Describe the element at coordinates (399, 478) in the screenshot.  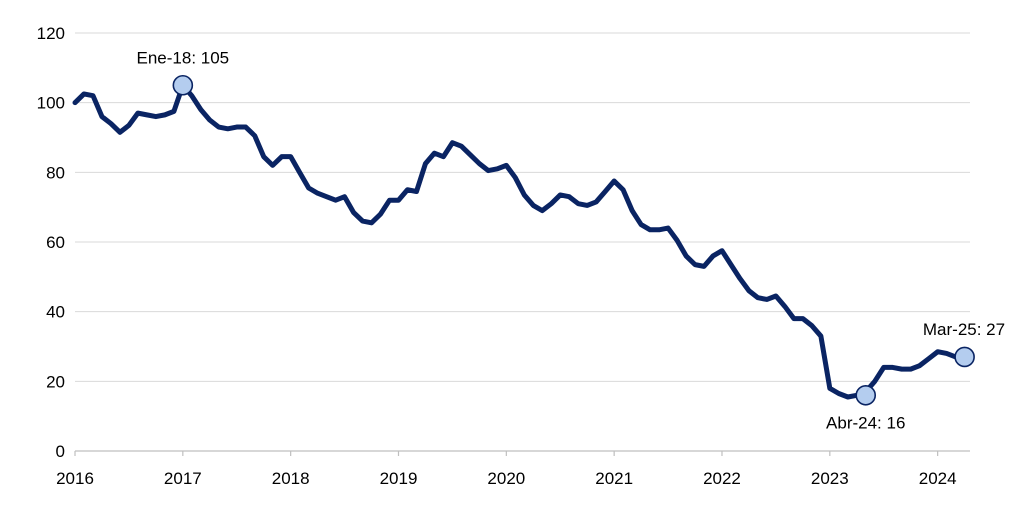
I see `x-tick-label: 2019` at that location.